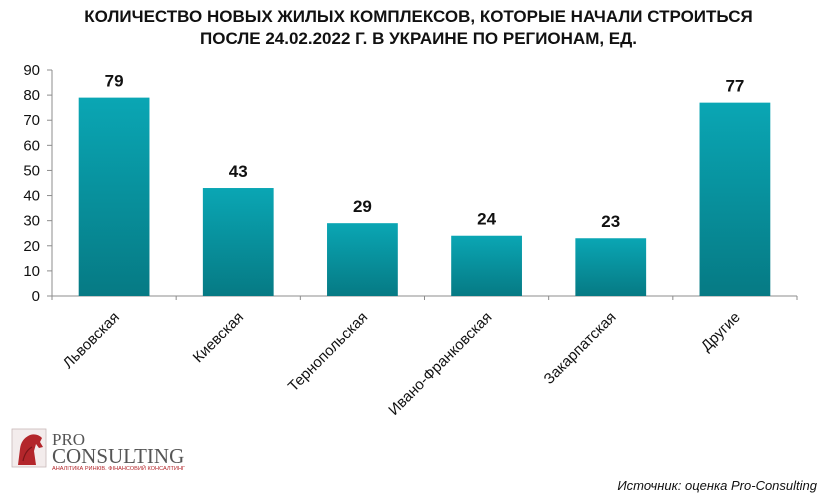 Image resolution: width=837 pixels, height=501 pixels. What do you see at coordinates (36, 296) in the screenshot?
I see `y-tick-label: 0` at bounding box center [36, 296].